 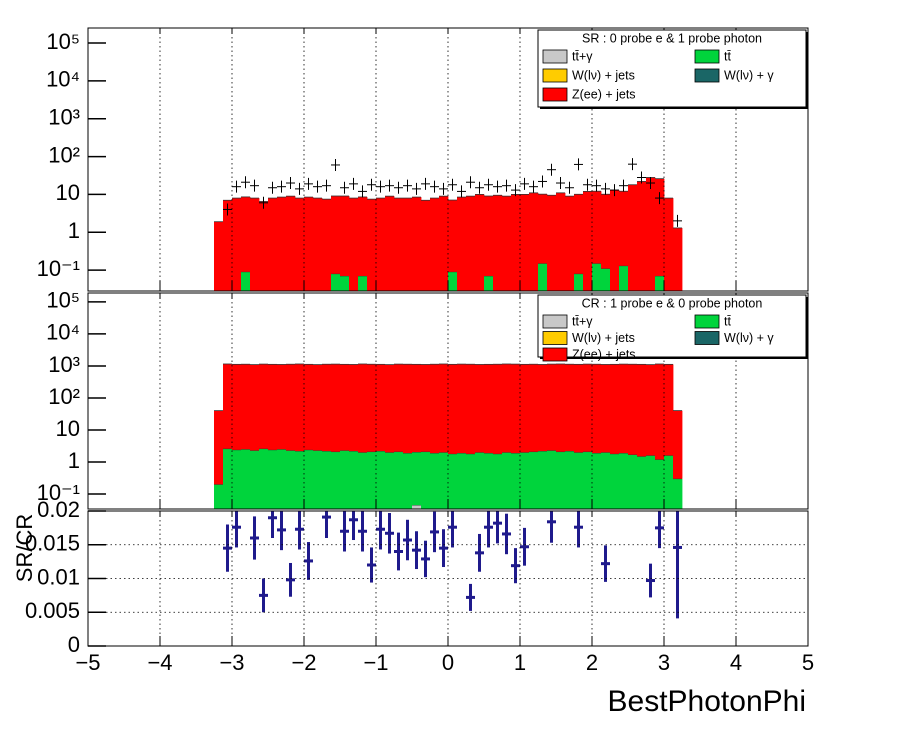 What do you see at coordinates (58, 492) in the screenshot?
I see `y-tick-label: 10⁻¹` at bounding box center [58, 492].